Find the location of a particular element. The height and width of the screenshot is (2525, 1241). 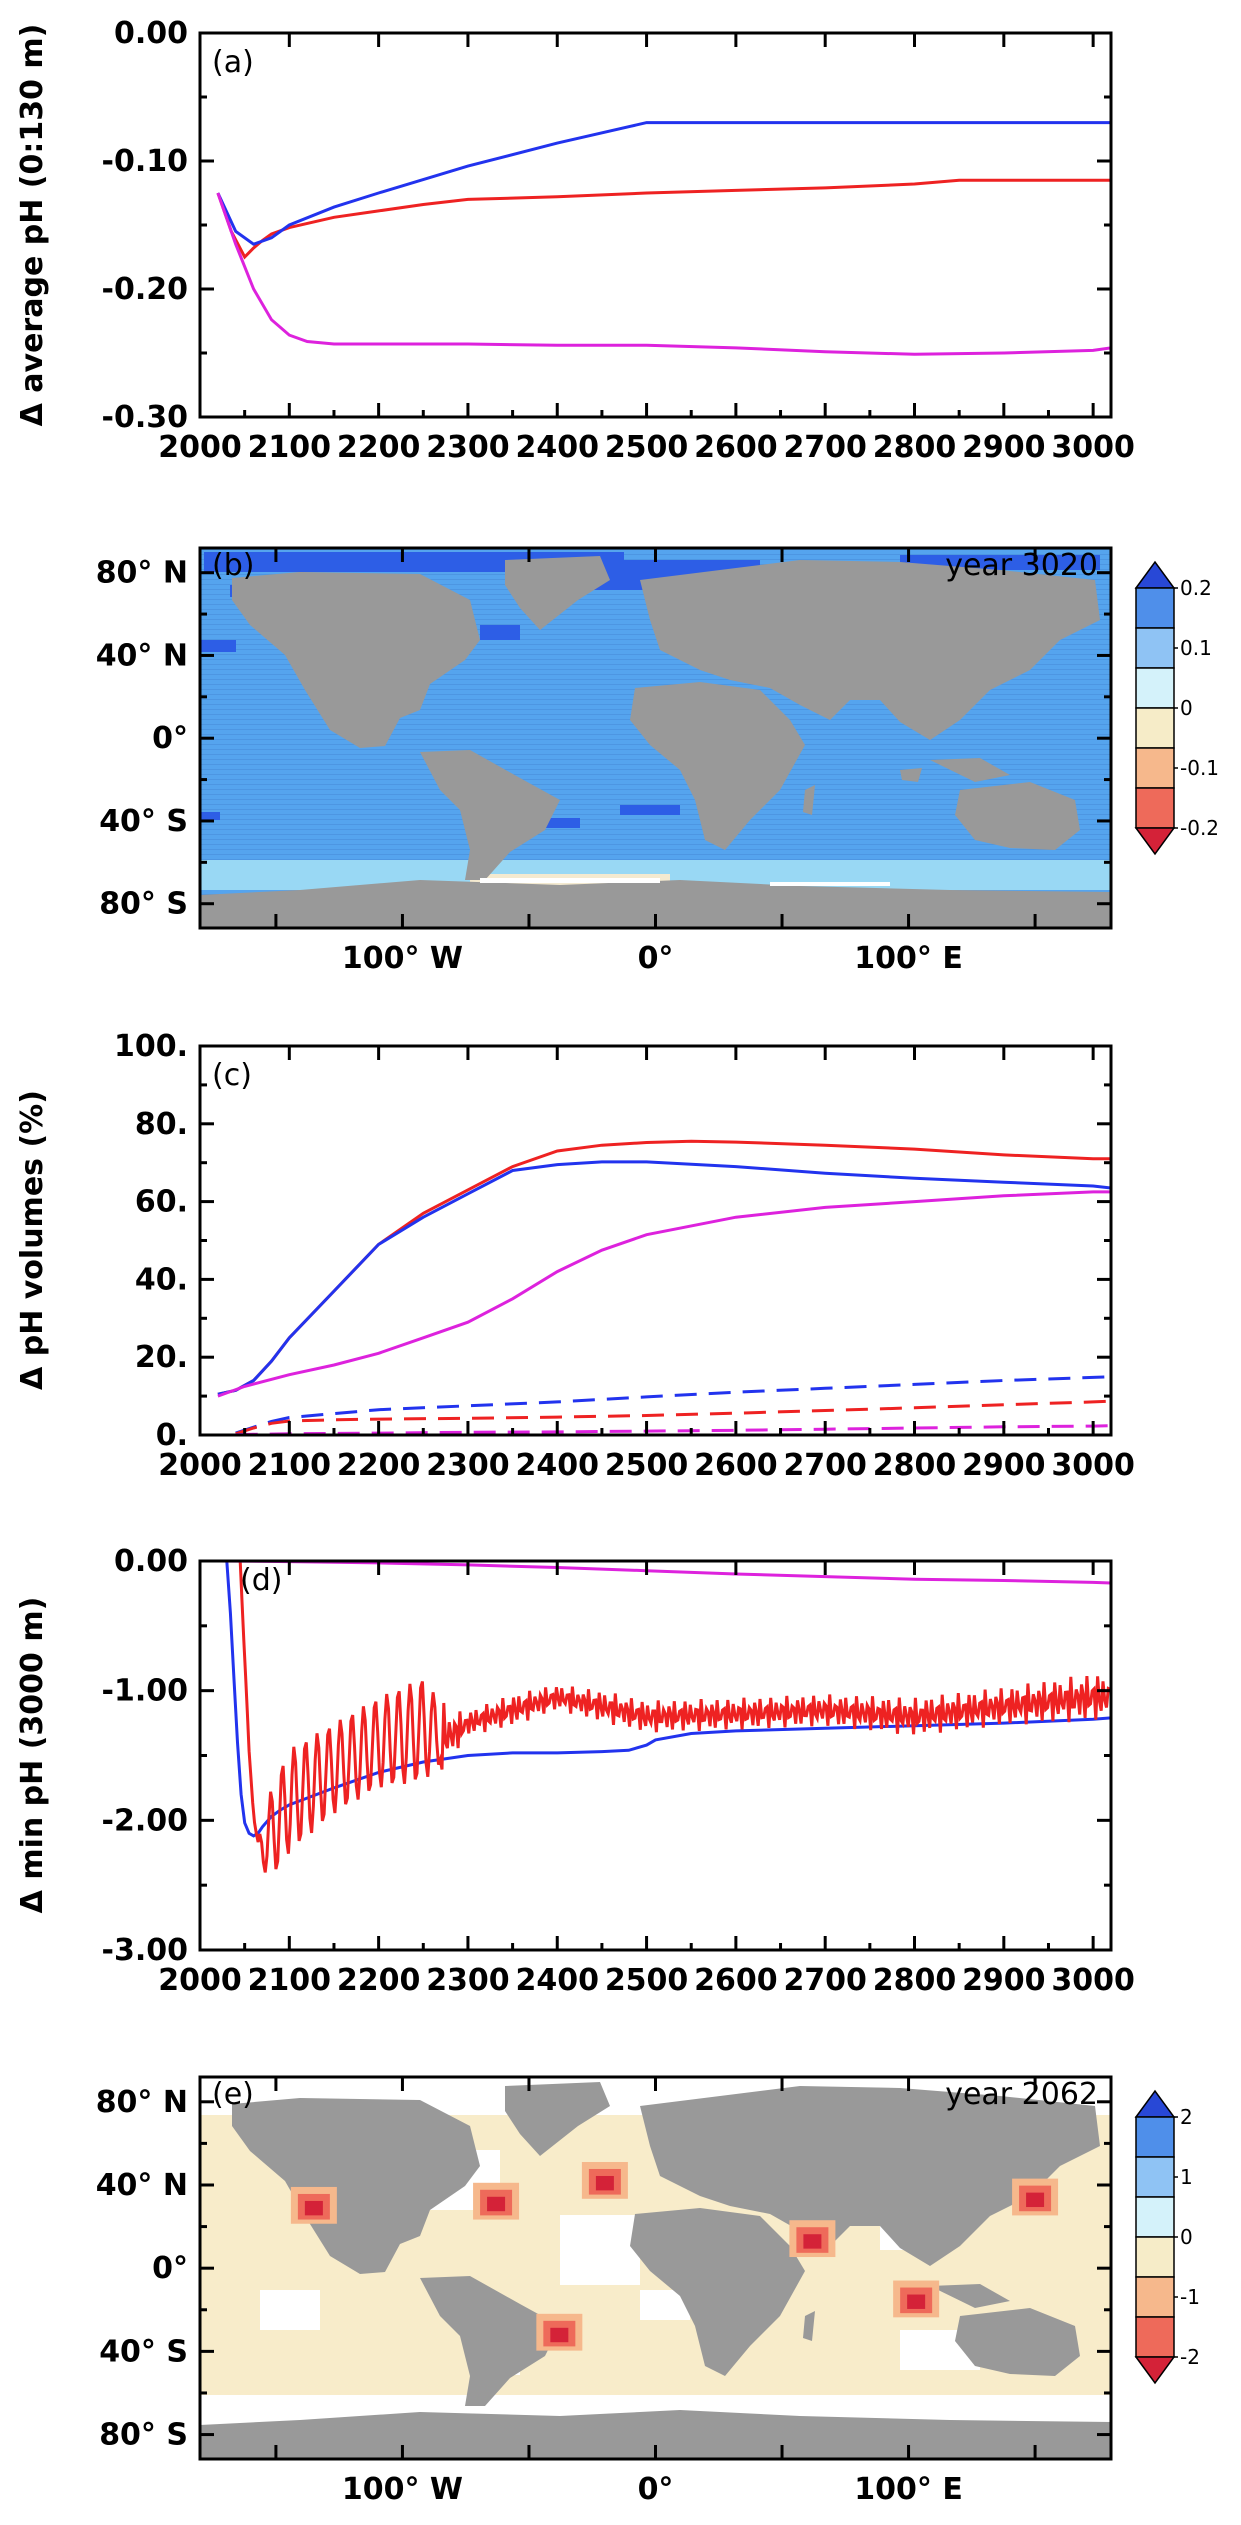

y-tick-label: 0. is located at coordinates (172, 1435).